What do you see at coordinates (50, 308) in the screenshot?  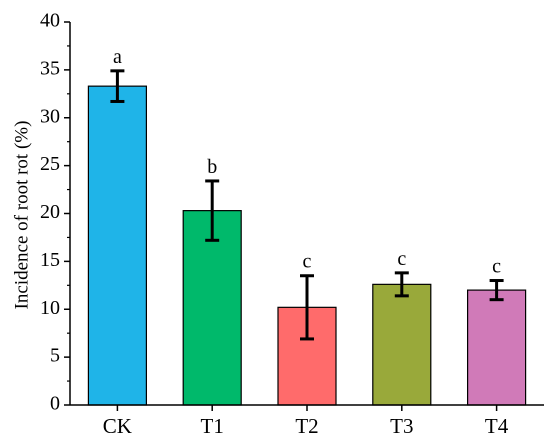 I see `y-tick-label: 10` at bounding box center [50, 308].